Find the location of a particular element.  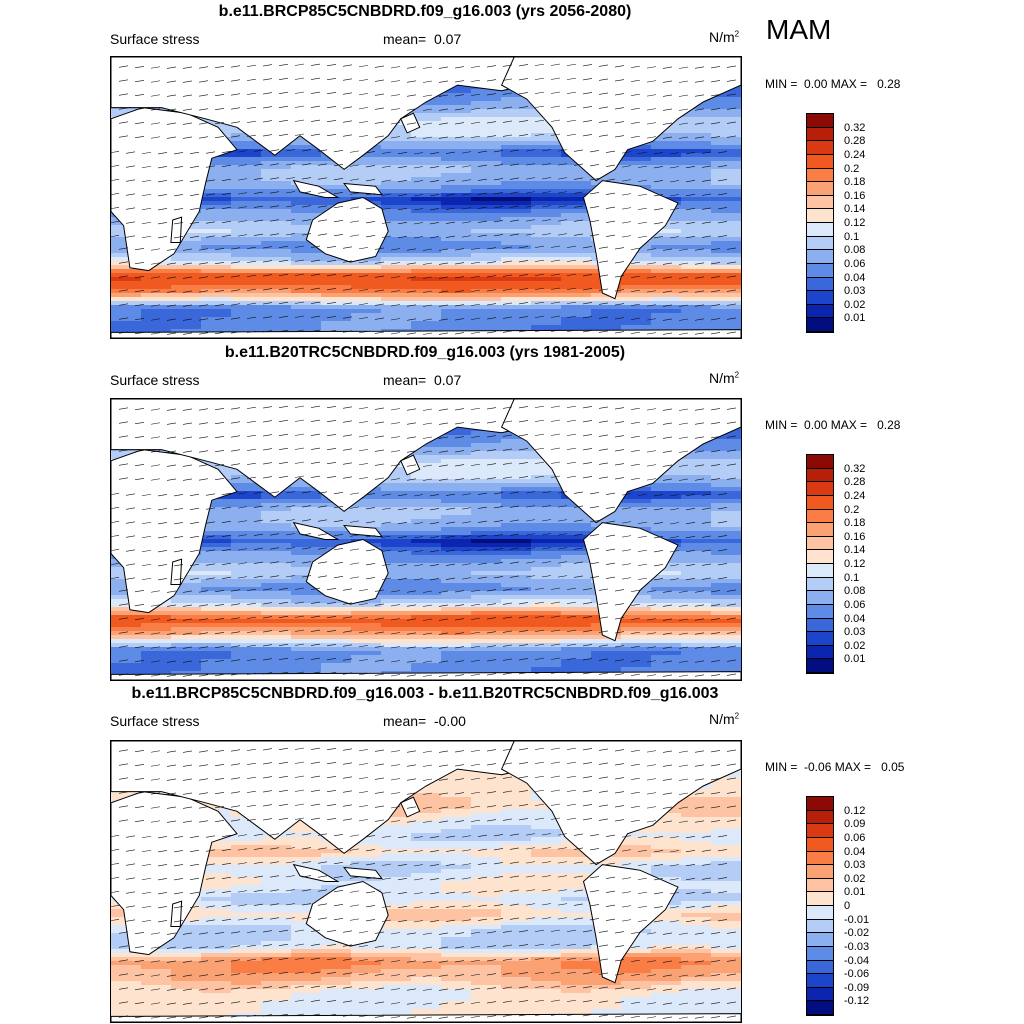

units-label: N/m2 is located at coordinates (724, 719).